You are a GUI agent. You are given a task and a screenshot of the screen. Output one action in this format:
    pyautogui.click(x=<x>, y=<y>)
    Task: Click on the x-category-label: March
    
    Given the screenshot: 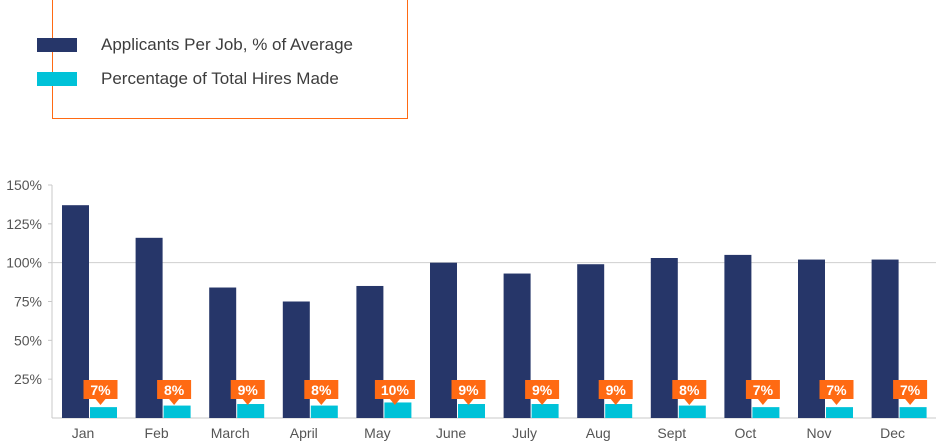 What is the action you would take?
    pyautogui.click(x=230, y=433)
    